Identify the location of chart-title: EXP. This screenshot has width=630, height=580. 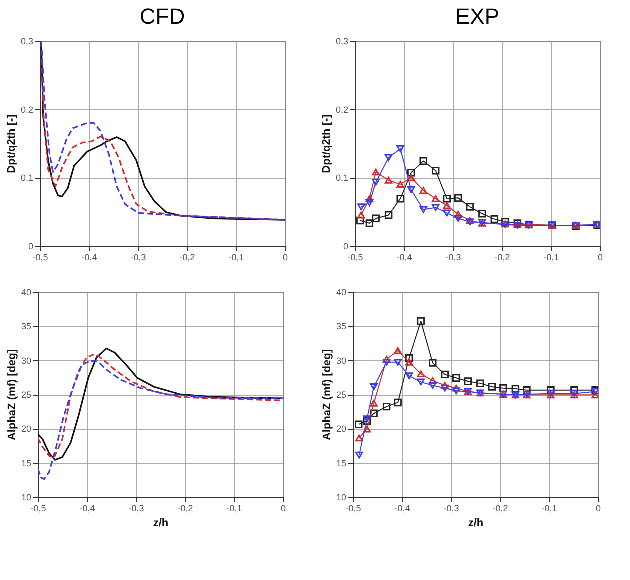
(477, 16).